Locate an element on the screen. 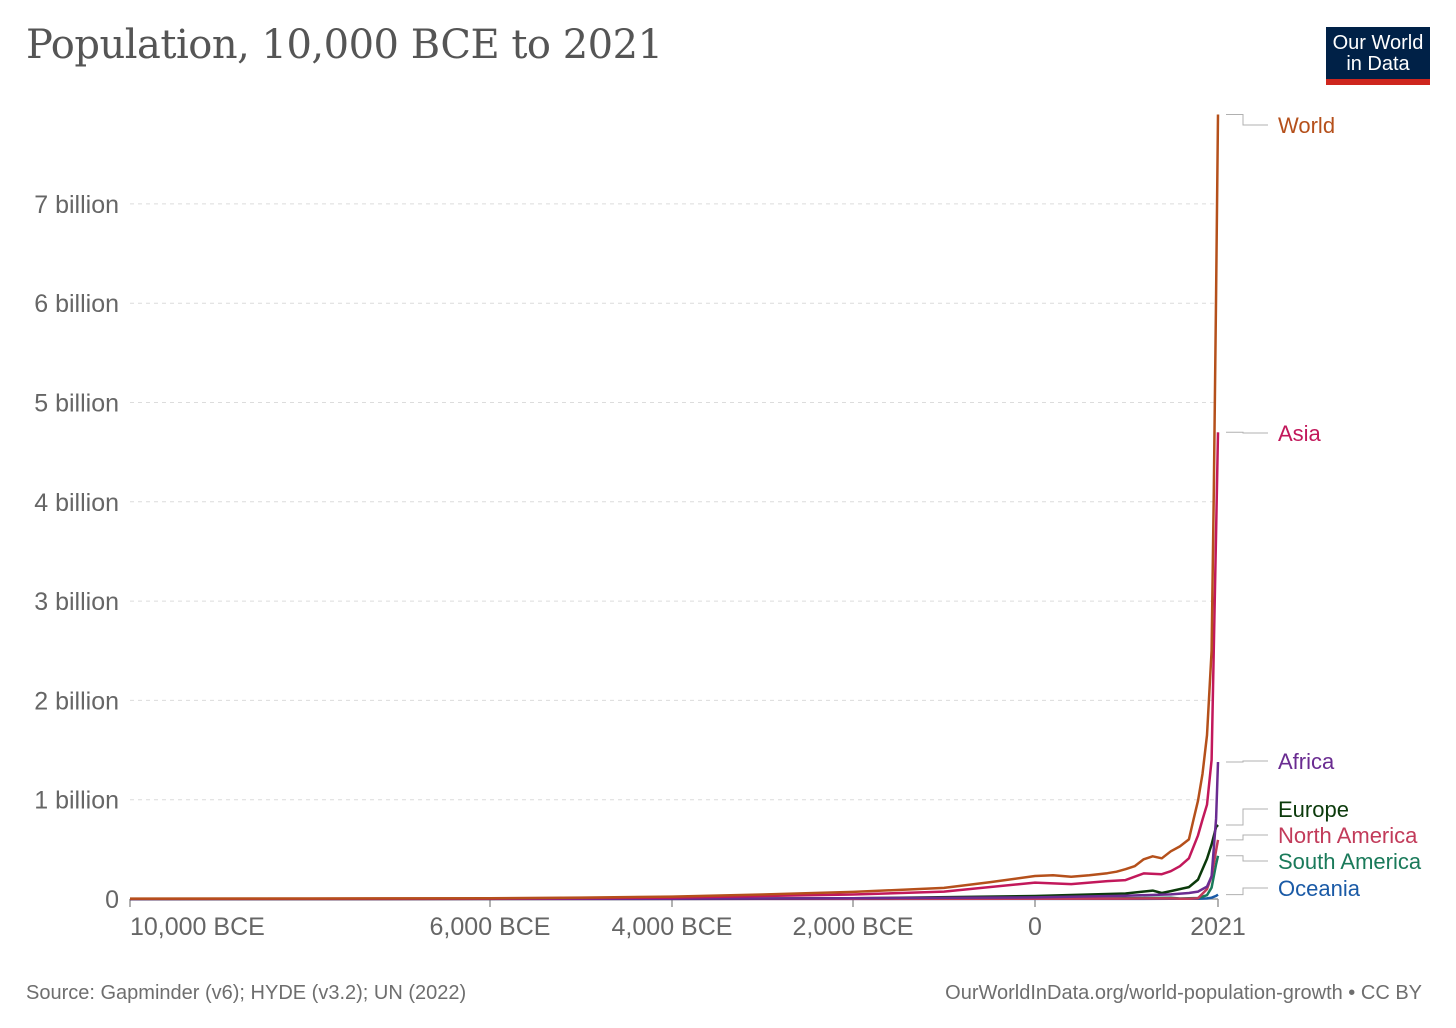 The width and height of the screenshot is (1456, 1028). series-line-south-america is located at coordinates (674, 878).